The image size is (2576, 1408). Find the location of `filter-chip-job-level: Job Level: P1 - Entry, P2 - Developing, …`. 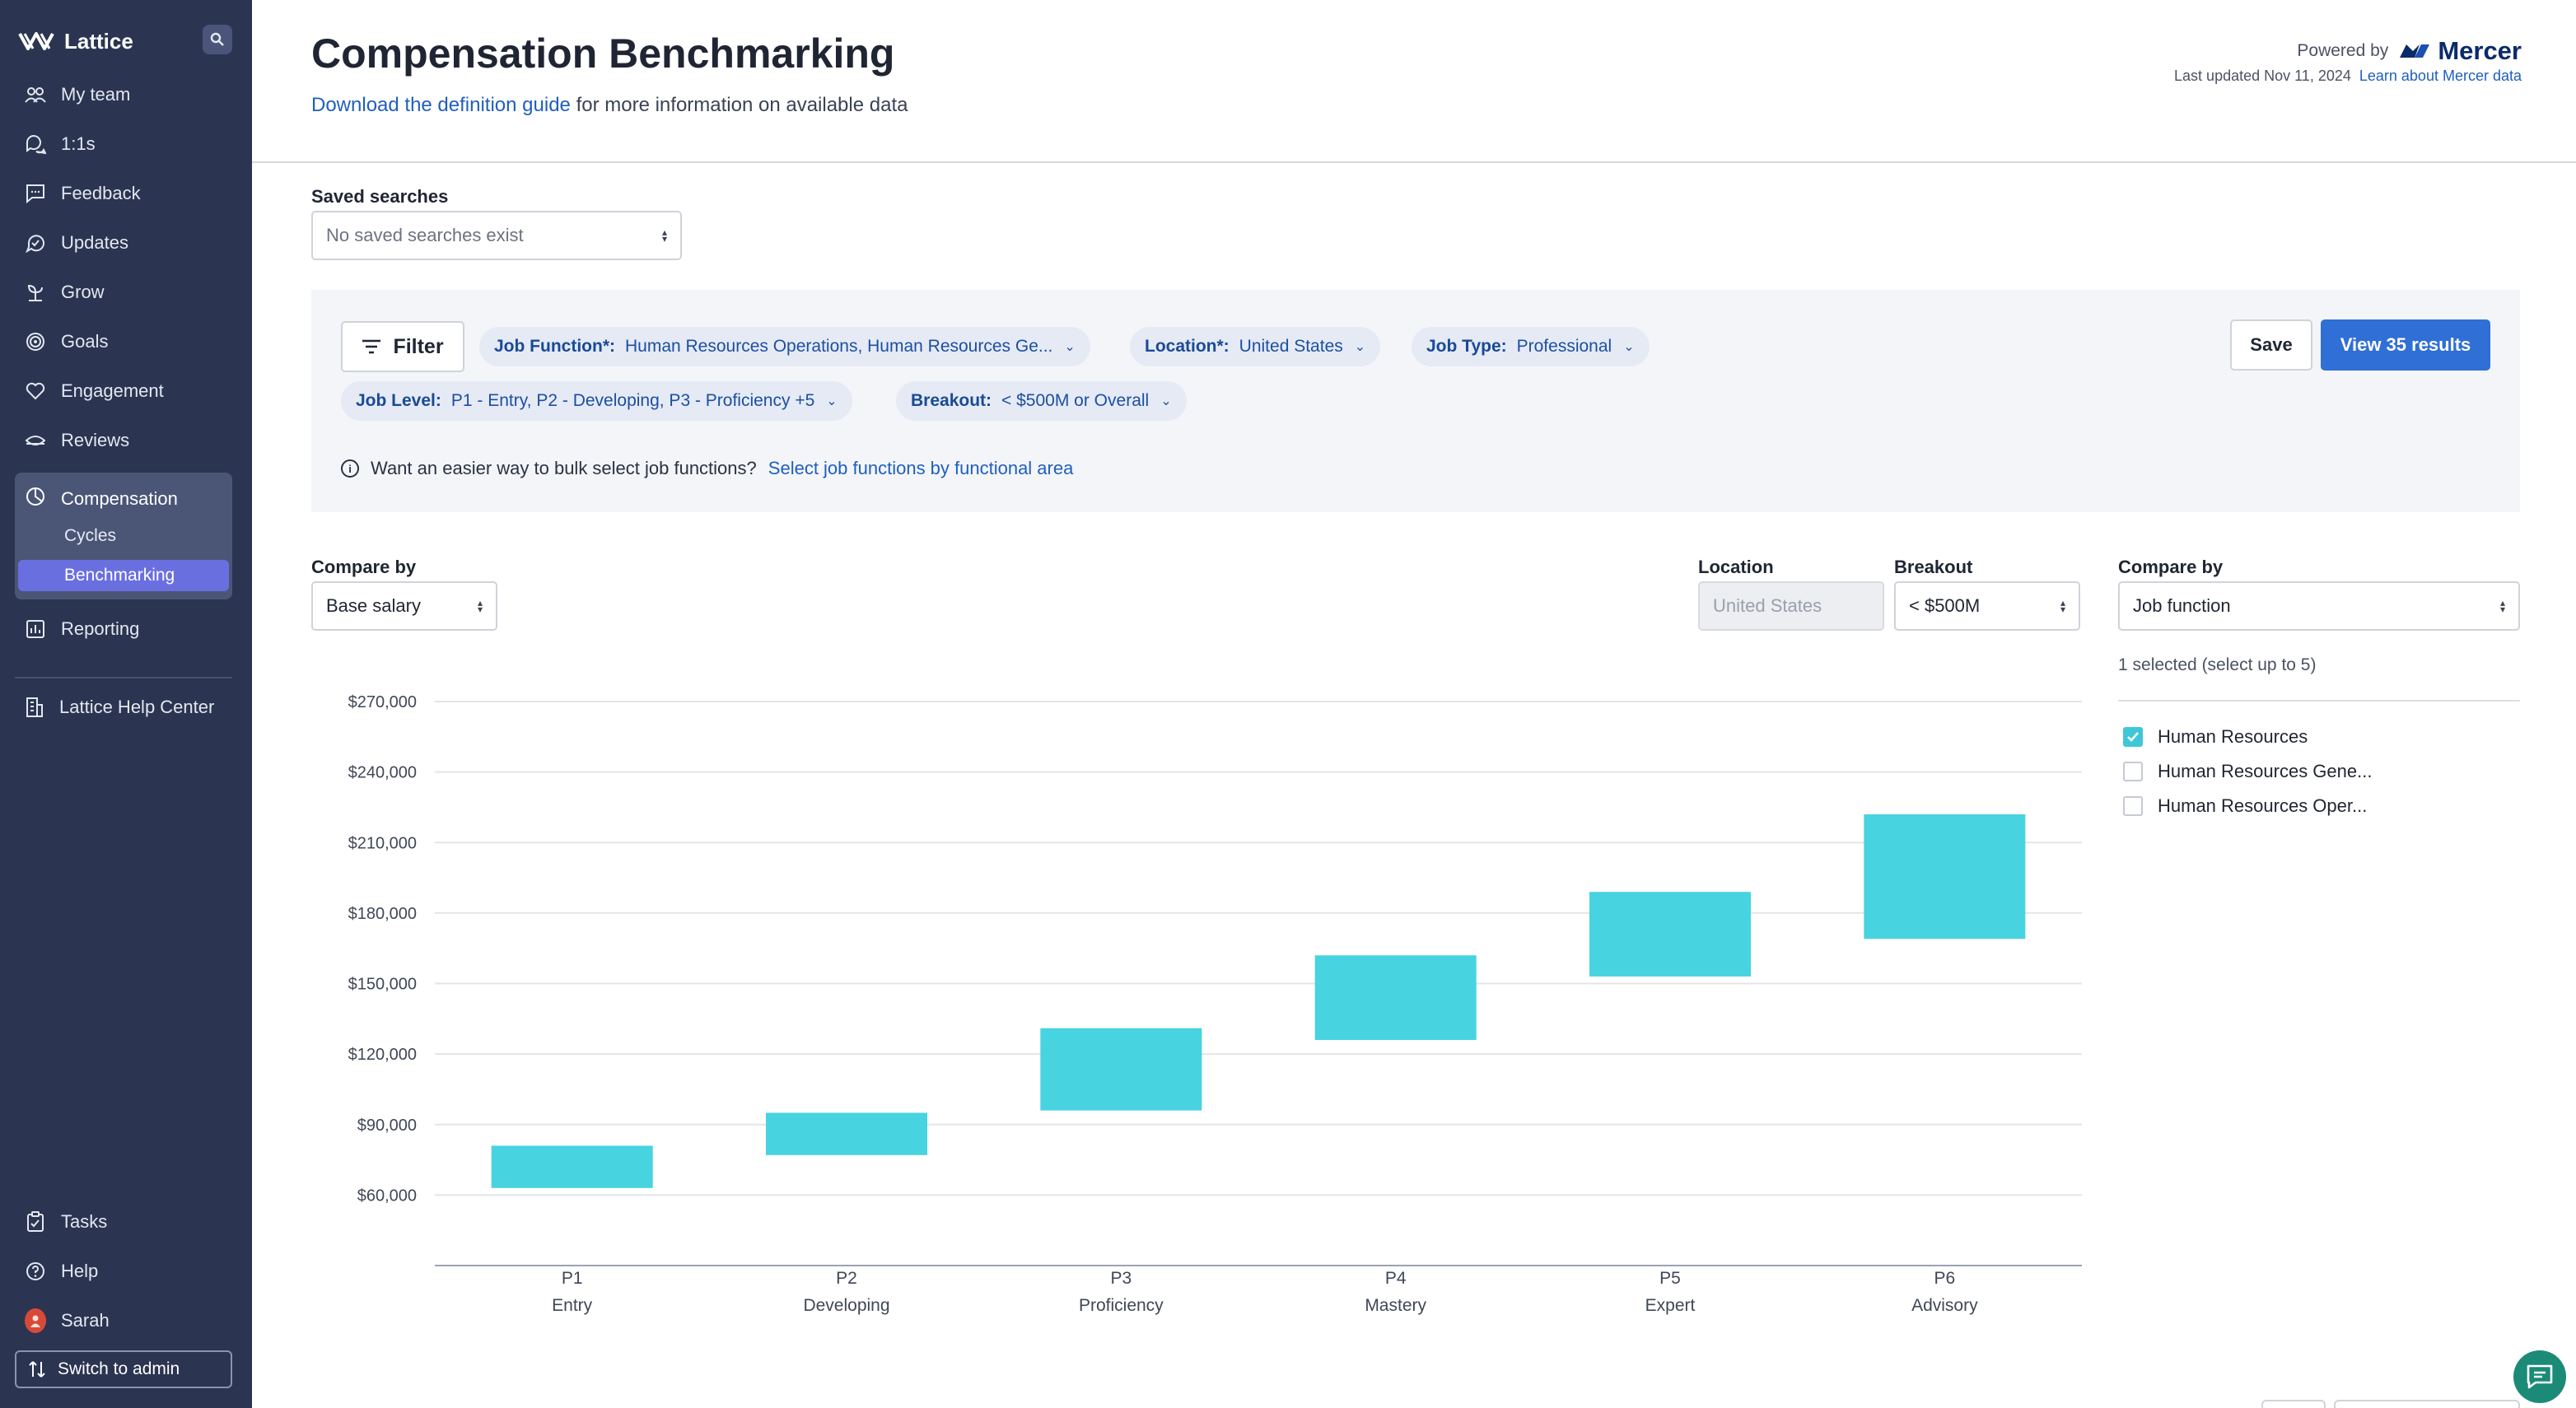

filter-chip-job-level: Job Level: P1 - Entry, P2 - Developing, … is located at coordinates (596, 401).